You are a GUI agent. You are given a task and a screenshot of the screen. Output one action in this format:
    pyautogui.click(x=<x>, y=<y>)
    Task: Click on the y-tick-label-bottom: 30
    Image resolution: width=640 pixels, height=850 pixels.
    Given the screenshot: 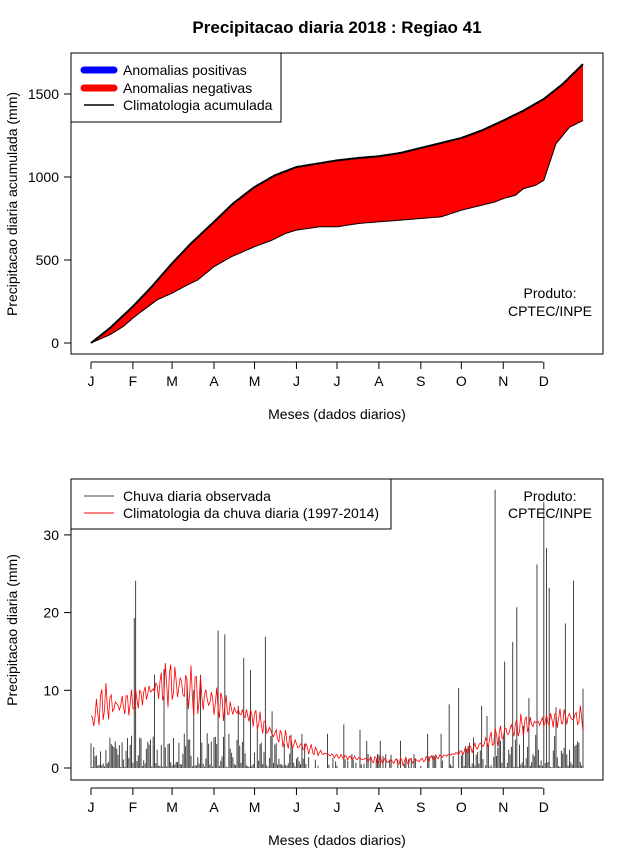 What is the action you would take?
    pyautogui.click(x=51, y=535)
    